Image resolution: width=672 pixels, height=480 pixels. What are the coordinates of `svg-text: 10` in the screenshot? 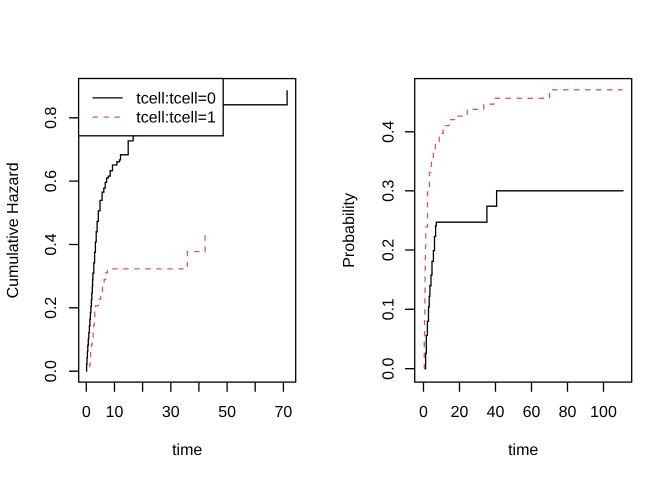 It's located at (115, 412).